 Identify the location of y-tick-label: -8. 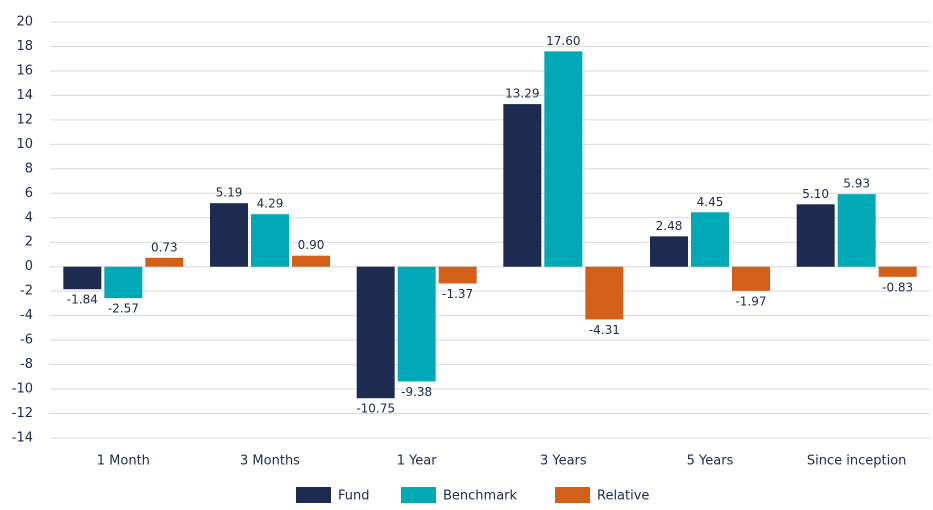
(26, 364).